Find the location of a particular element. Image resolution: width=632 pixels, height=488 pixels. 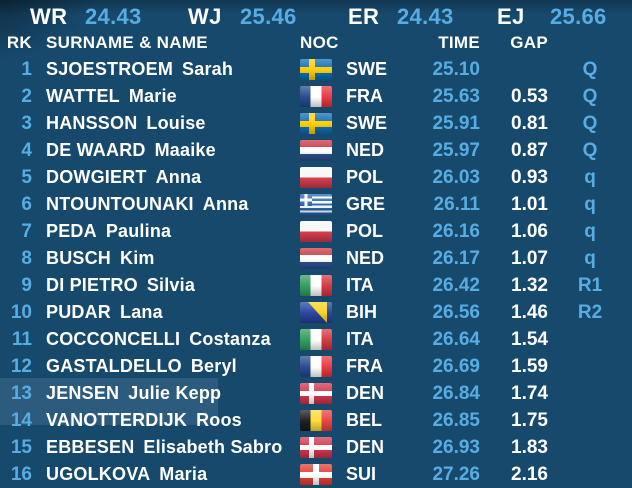

table-row: 7 PEDA Paulina POL 26.16 1.06 q is located at coordinates (316, 231).